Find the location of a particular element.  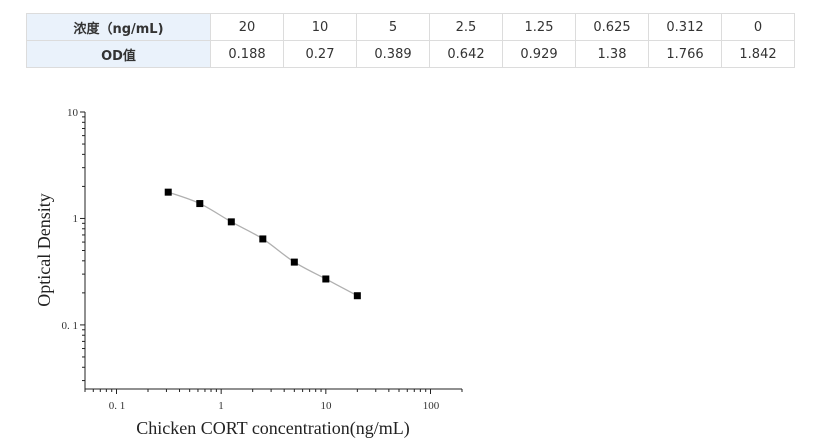

y-tick-label: 1 is located at coordinates (76, 219).